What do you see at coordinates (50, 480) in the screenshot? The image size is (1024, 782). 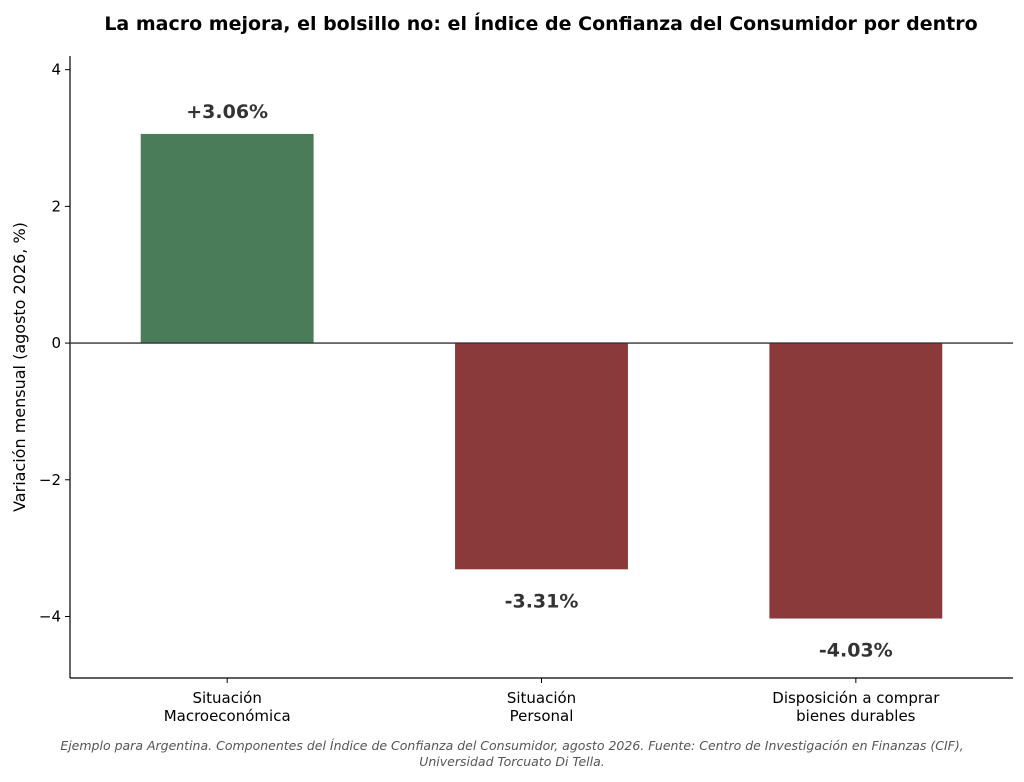 I see `y-tick-label: −2` at bounding box center [50, 480].